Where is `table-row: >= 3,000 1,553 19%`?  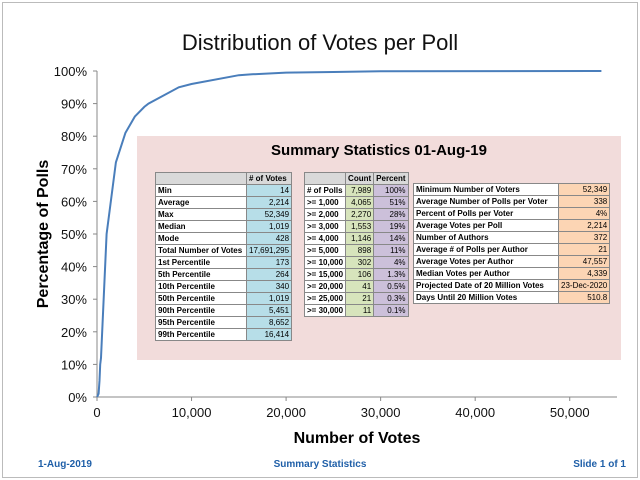
table-row: >= 3,000 1,553 19% is located at coordinates (356, 226).